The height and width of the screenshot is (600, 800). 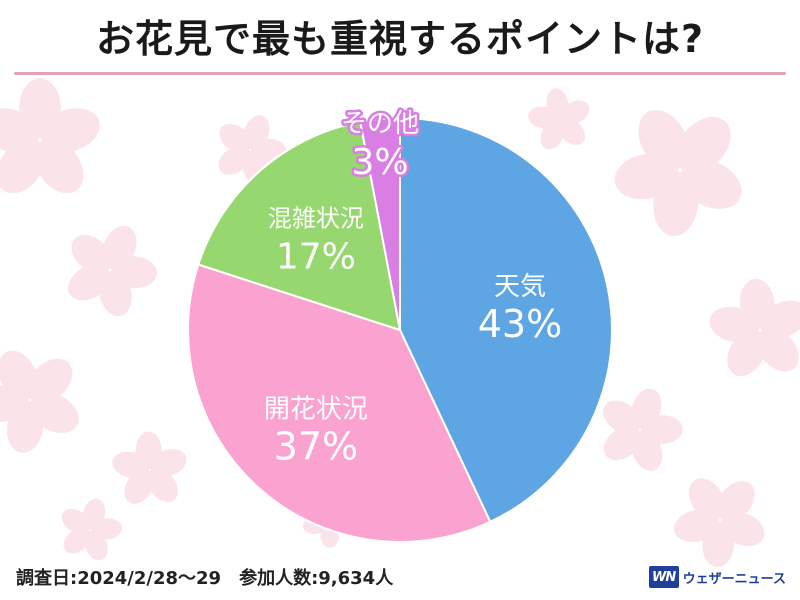 What do you see at coordinates (400, 73) in the screenshot?
I see `title-underline` at bounding box center [400, 73].